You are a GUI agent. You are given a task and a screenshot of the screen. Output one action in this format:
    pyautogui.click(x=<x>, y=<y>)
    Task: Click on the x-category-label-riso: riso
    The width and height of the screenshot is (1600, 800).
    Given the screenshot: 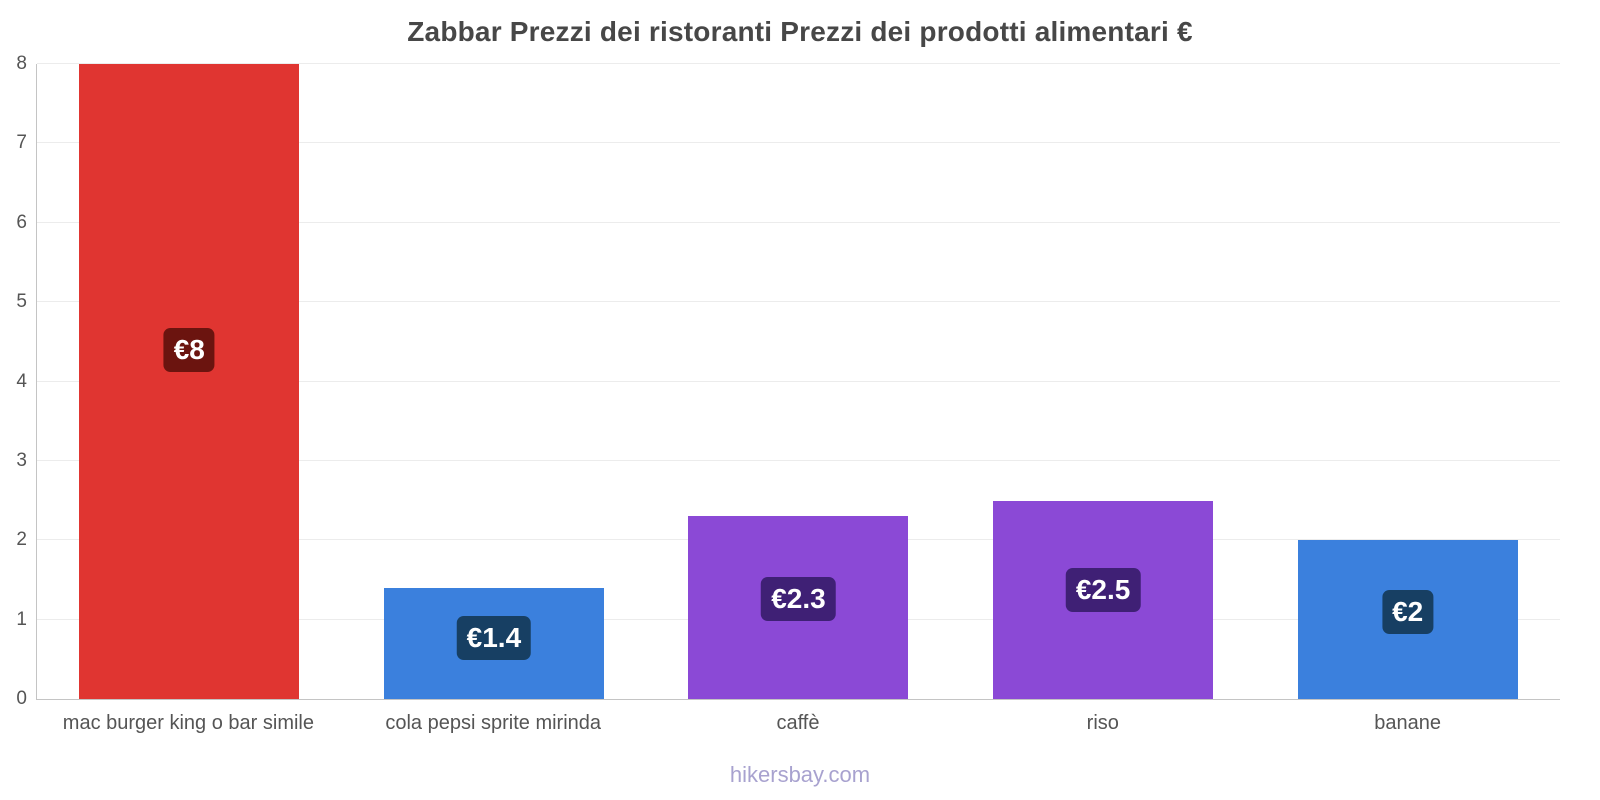 What is the action you would take?
    pyautogui.click(x=1102, y=723)
    